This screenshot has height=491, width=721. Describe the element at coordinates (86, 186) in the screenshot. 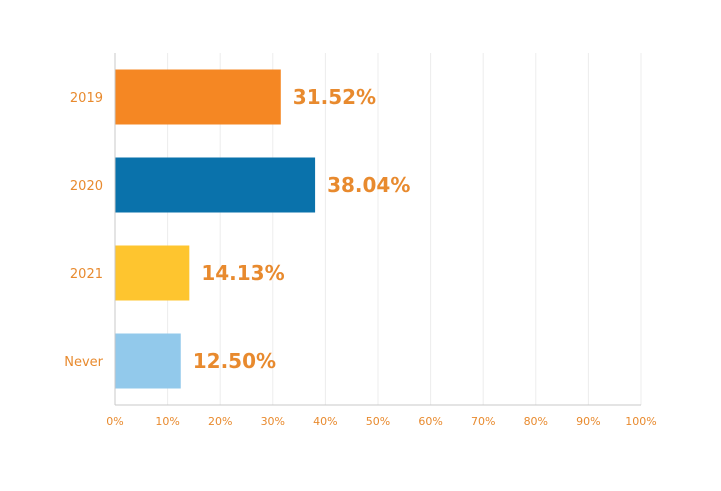

I see `category-label: 2020` at that location.